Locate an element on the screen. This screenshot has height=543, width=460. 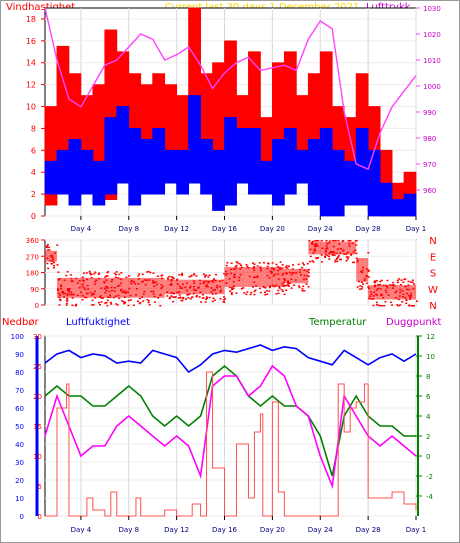
direction-axis: 0 90 180 270 360 is located at coordinates (35, 273).